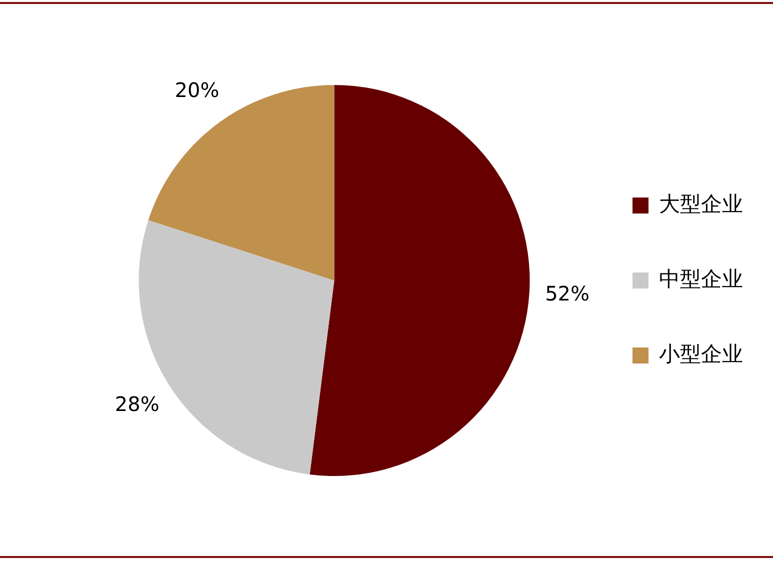 Image resolution: width=773 pixels, height=561 pixels. I want to click on data-label: 20%, so click(197, 90).